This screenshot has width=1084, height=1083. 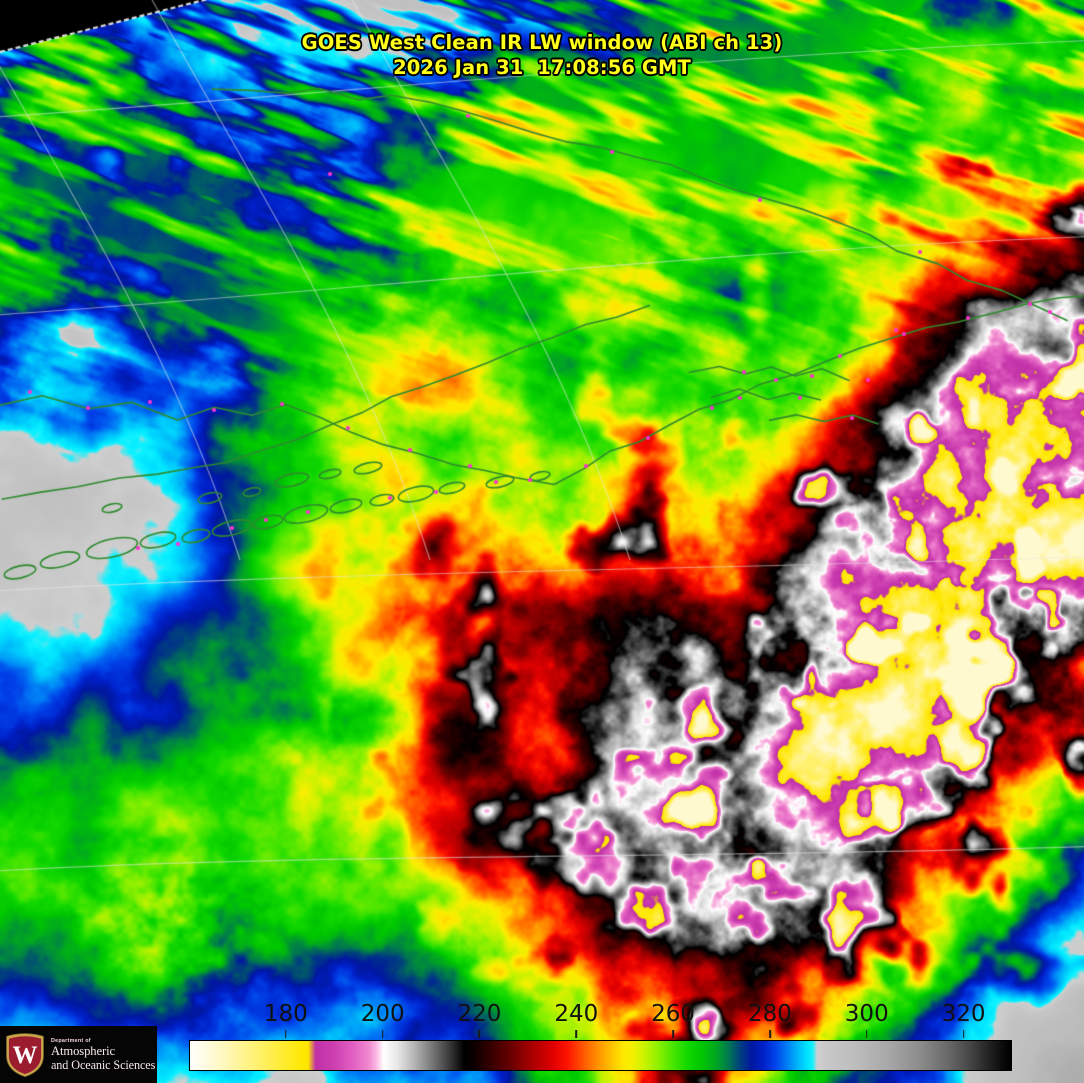 What do you see at coordinates (479, 1014) in the screenshot?
I see `colorbar-tick-label: 220` at bounding box center [479, 1014].